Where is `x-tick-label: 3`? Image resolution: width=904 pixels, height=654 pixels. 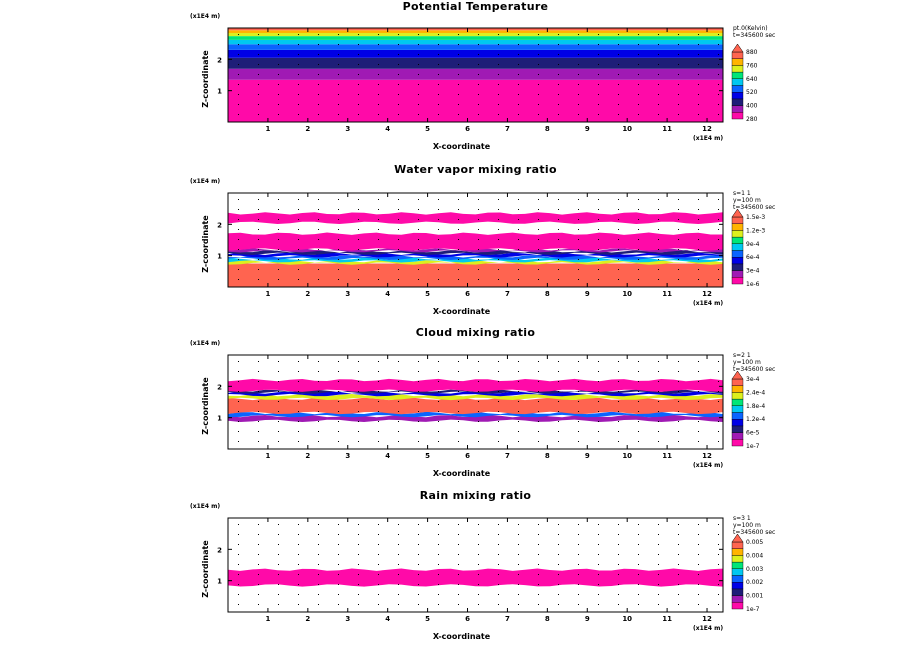
x-tick-label: 3 is located at coordinates (347, 456).